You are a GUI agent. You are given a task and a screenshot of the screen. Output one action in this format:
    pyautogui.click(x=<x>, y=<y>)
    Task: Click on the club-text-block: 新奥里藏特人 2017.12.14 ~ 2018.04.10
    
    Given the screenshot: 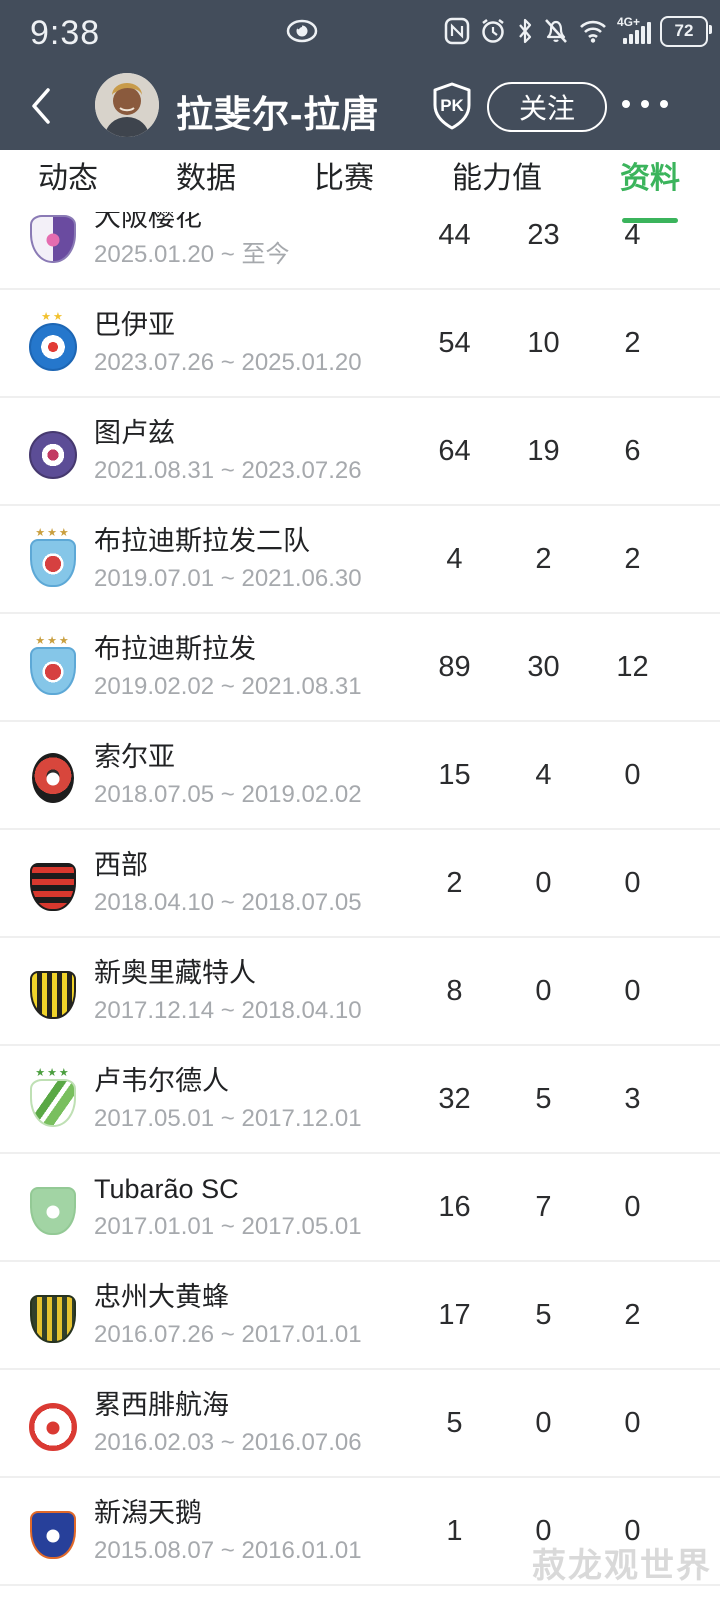 What is the action you would take?
    pyautogui.click(x=228, y=991)
    